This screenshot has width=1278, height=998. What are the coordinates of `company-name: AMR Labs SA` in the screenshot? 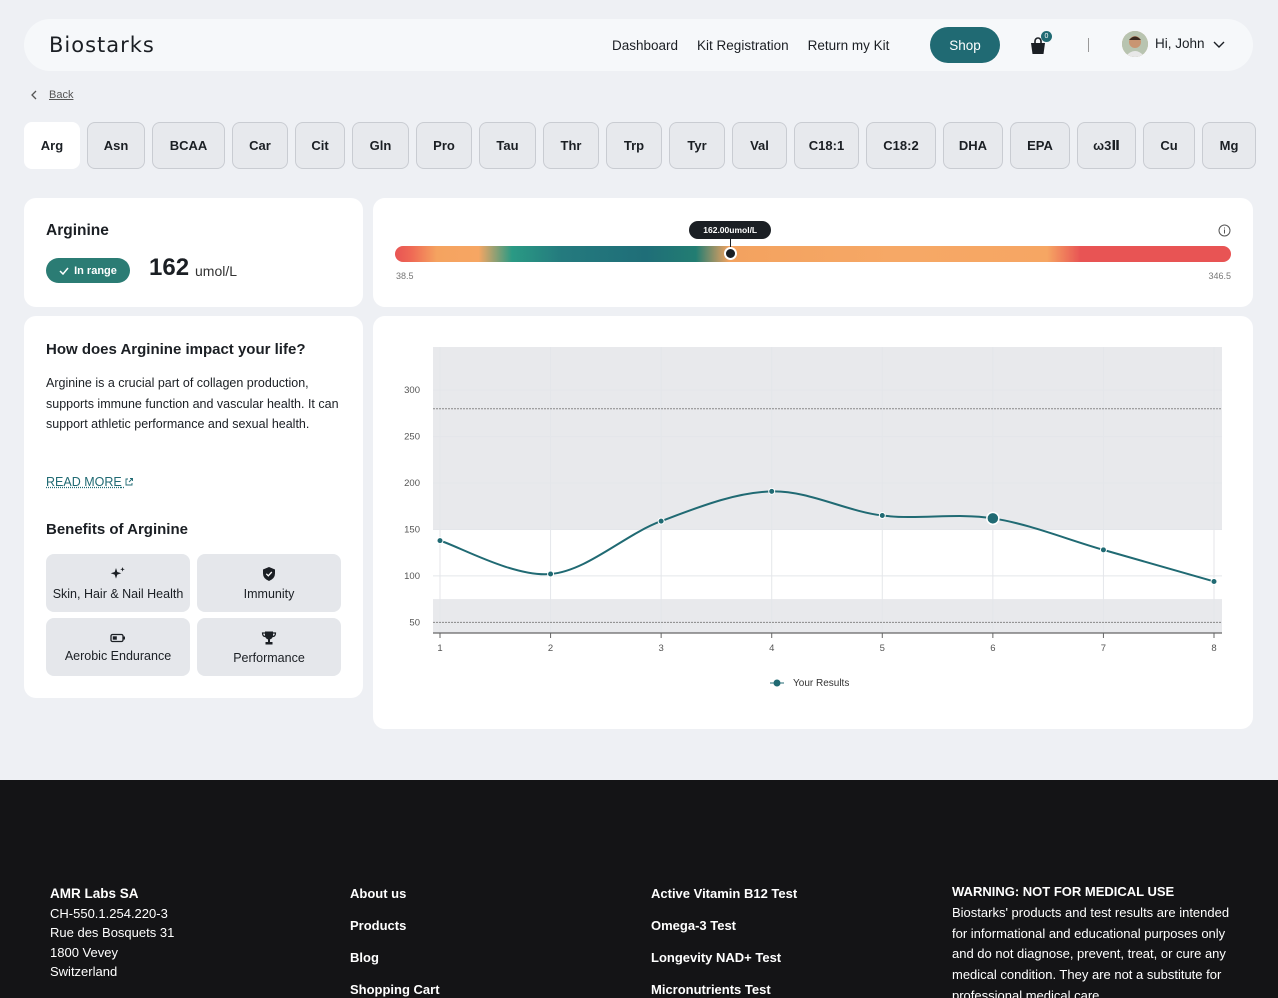 It's located at (94, 893).